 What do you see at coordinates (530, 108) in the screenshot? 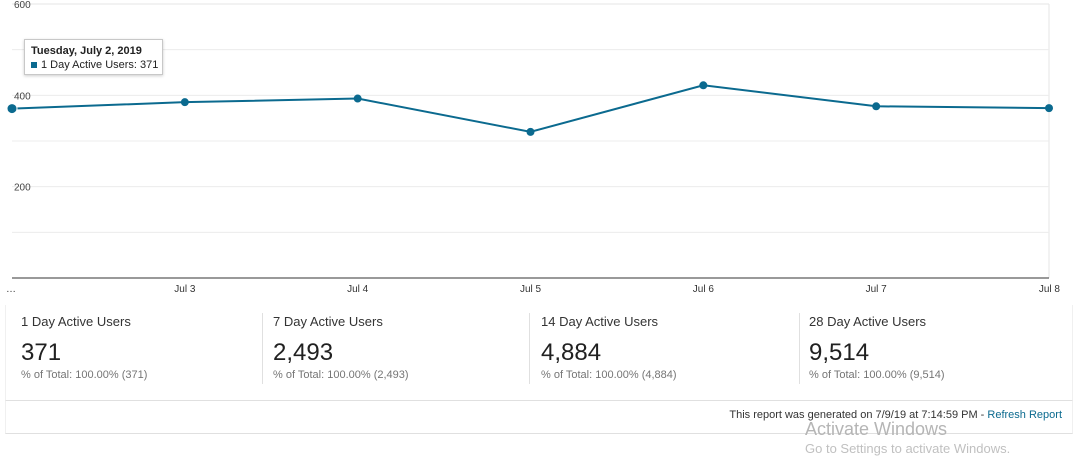
I see `series-line` at bounding box center [530, 108].